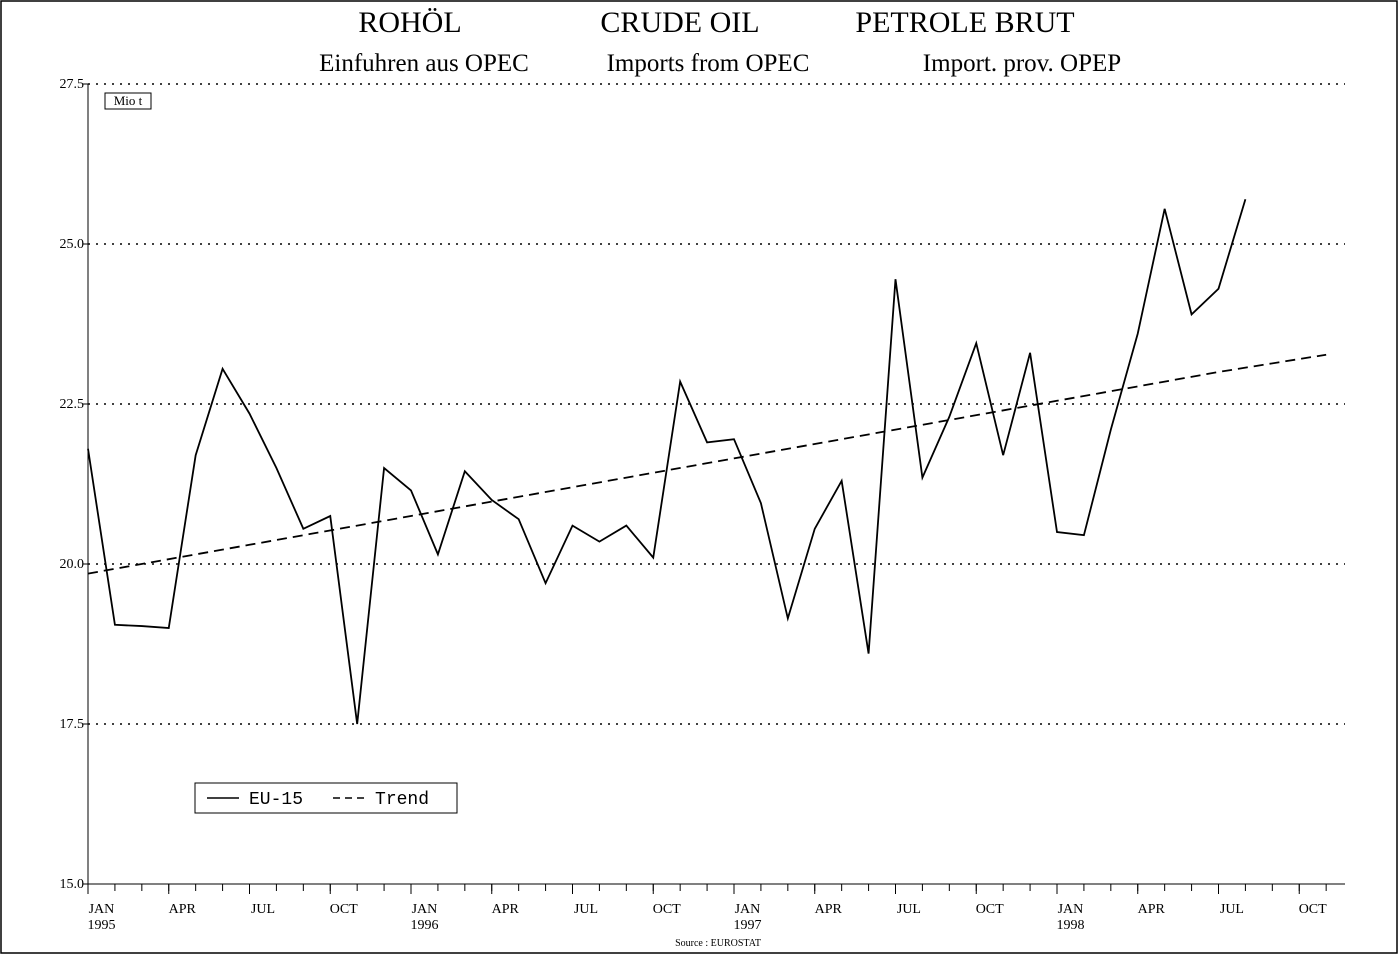  Describe the element at coordinates (964, 22) in the screenshot. I see `title-fr: PETROLE BRUT` at that location.